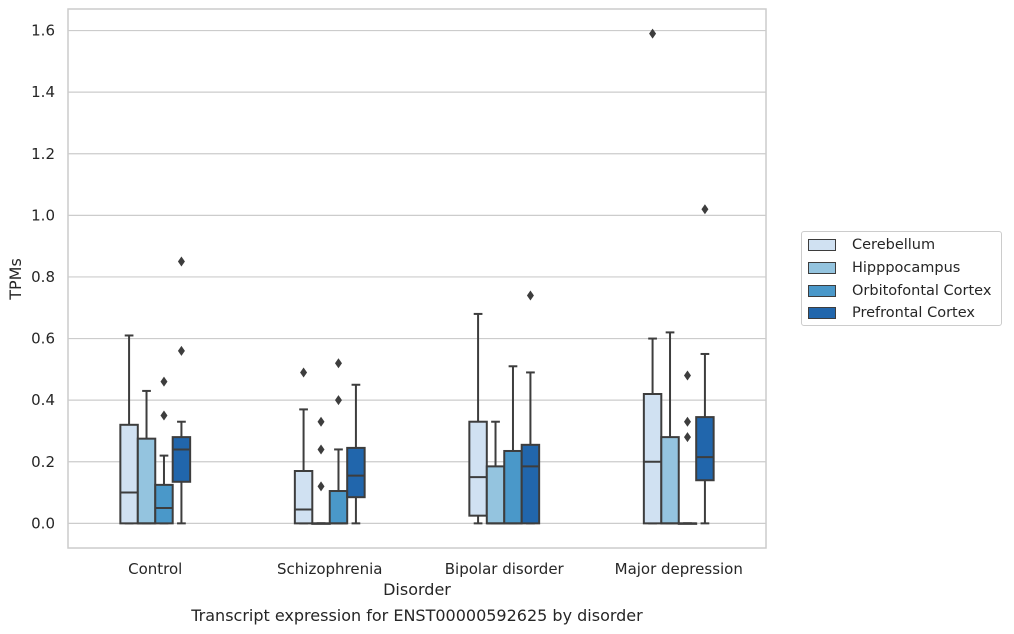 The width and height of the screenshot is (1014, 634). Describe the element at coordinates (43, 462) in the screenshot. I see `y-tick-label: 0.2` at that location.